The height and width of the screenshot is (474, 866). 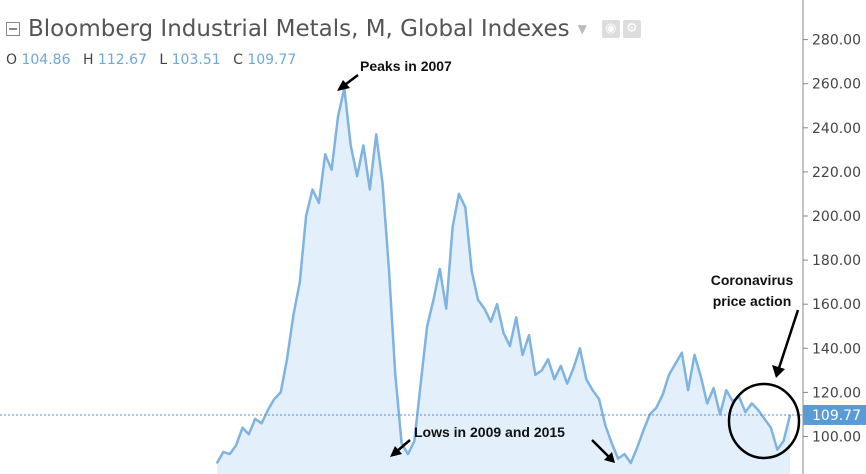 I want to click on lows-arrow-right-head, so click(x=609, y=457).